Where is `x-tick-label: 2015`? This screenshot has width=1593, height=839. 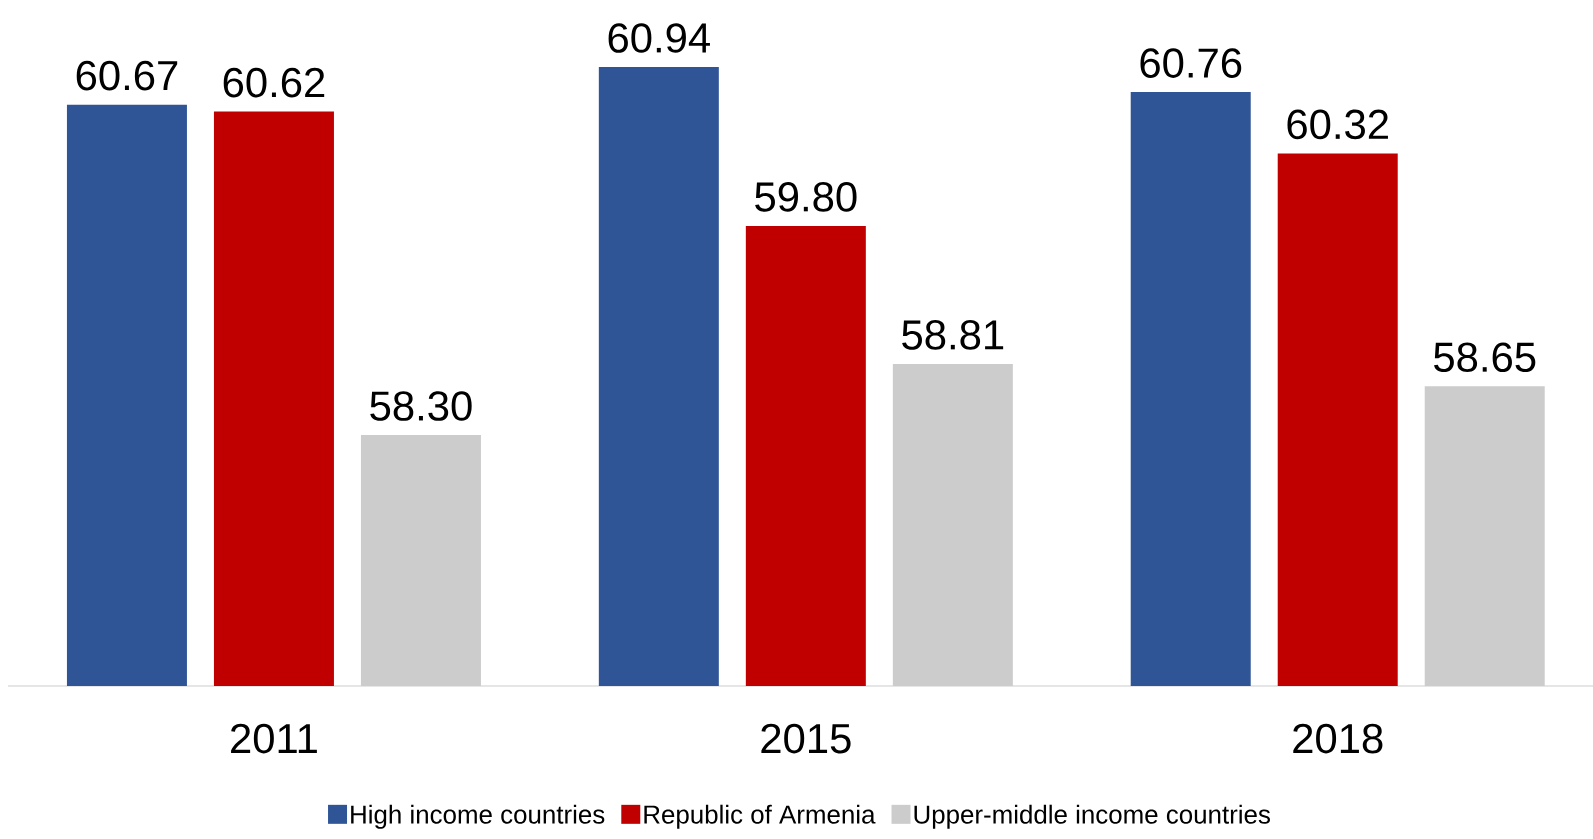 x-tick-label: 2015 is located at coordinates (806, 738).